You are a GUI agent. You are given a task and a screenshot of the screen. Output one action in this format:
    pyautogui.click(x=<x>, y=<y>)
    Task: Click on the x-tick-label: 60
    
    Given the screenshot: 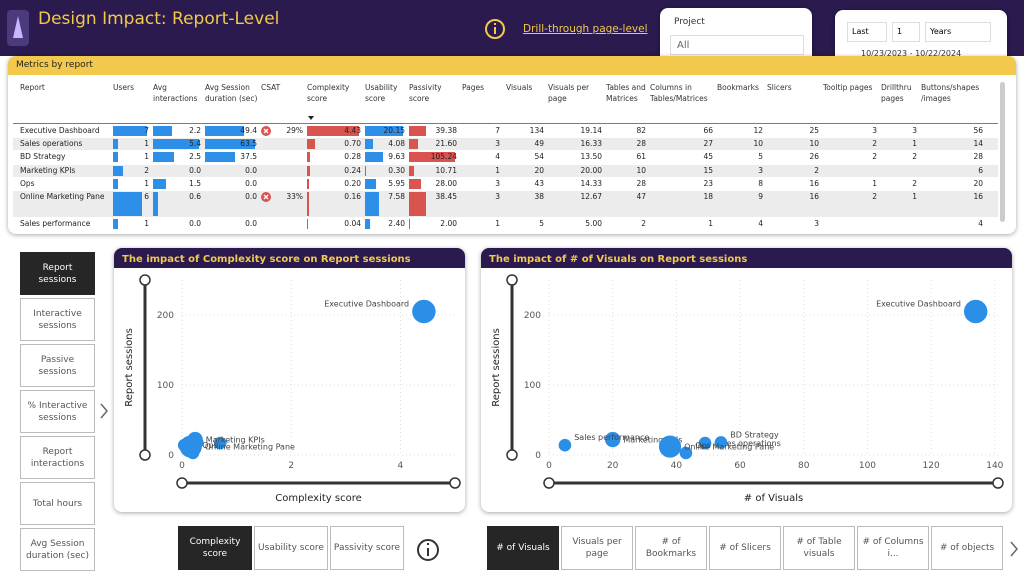 What is the action you would take?
    pyautogui.click(x=740, y=466)
    